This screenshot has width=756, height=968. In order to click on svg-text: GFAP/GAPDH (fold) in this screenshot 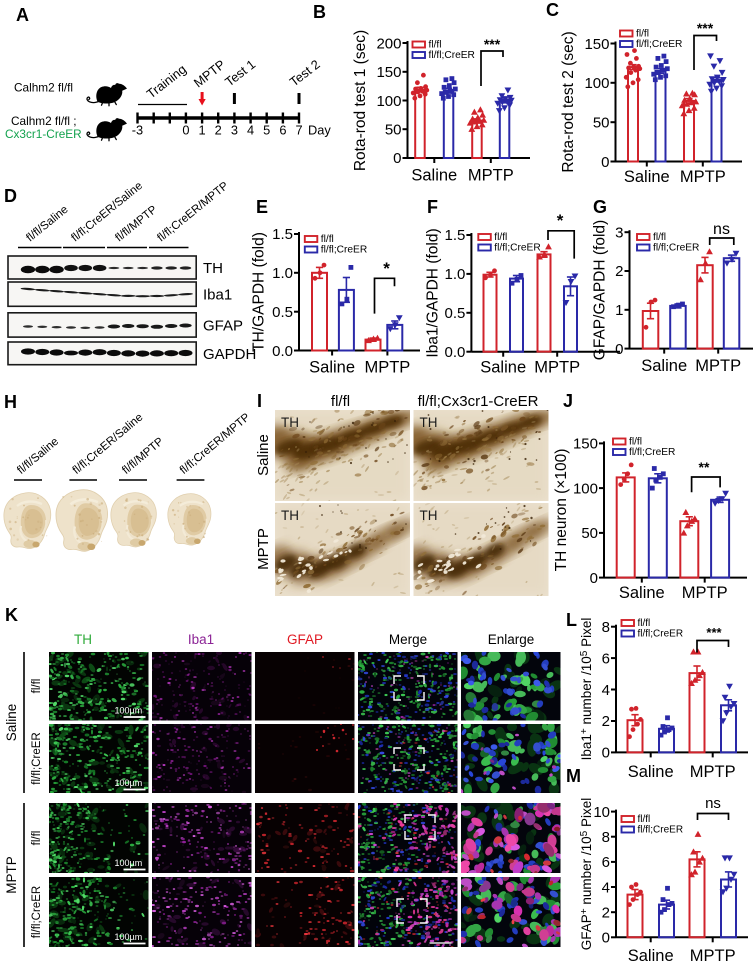, I will do `click(600, 290)`.